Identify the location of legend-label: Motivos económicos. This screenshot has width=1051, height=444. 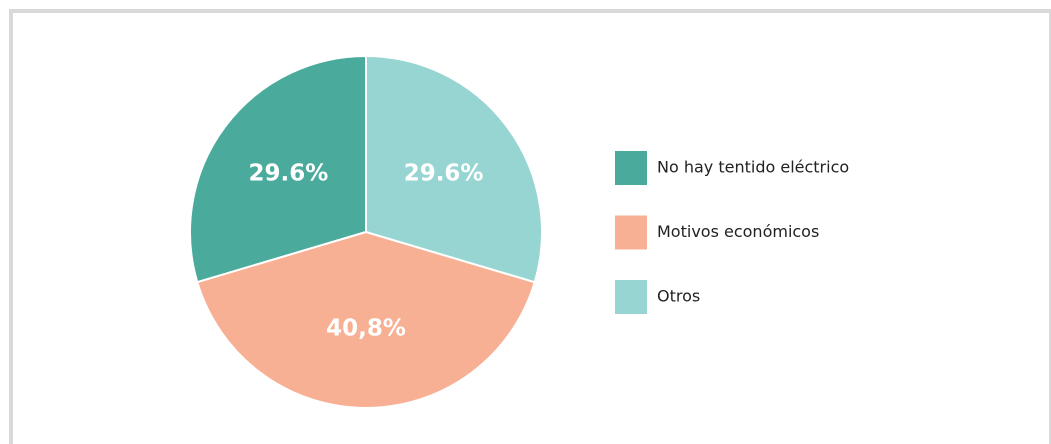
(738, 231).